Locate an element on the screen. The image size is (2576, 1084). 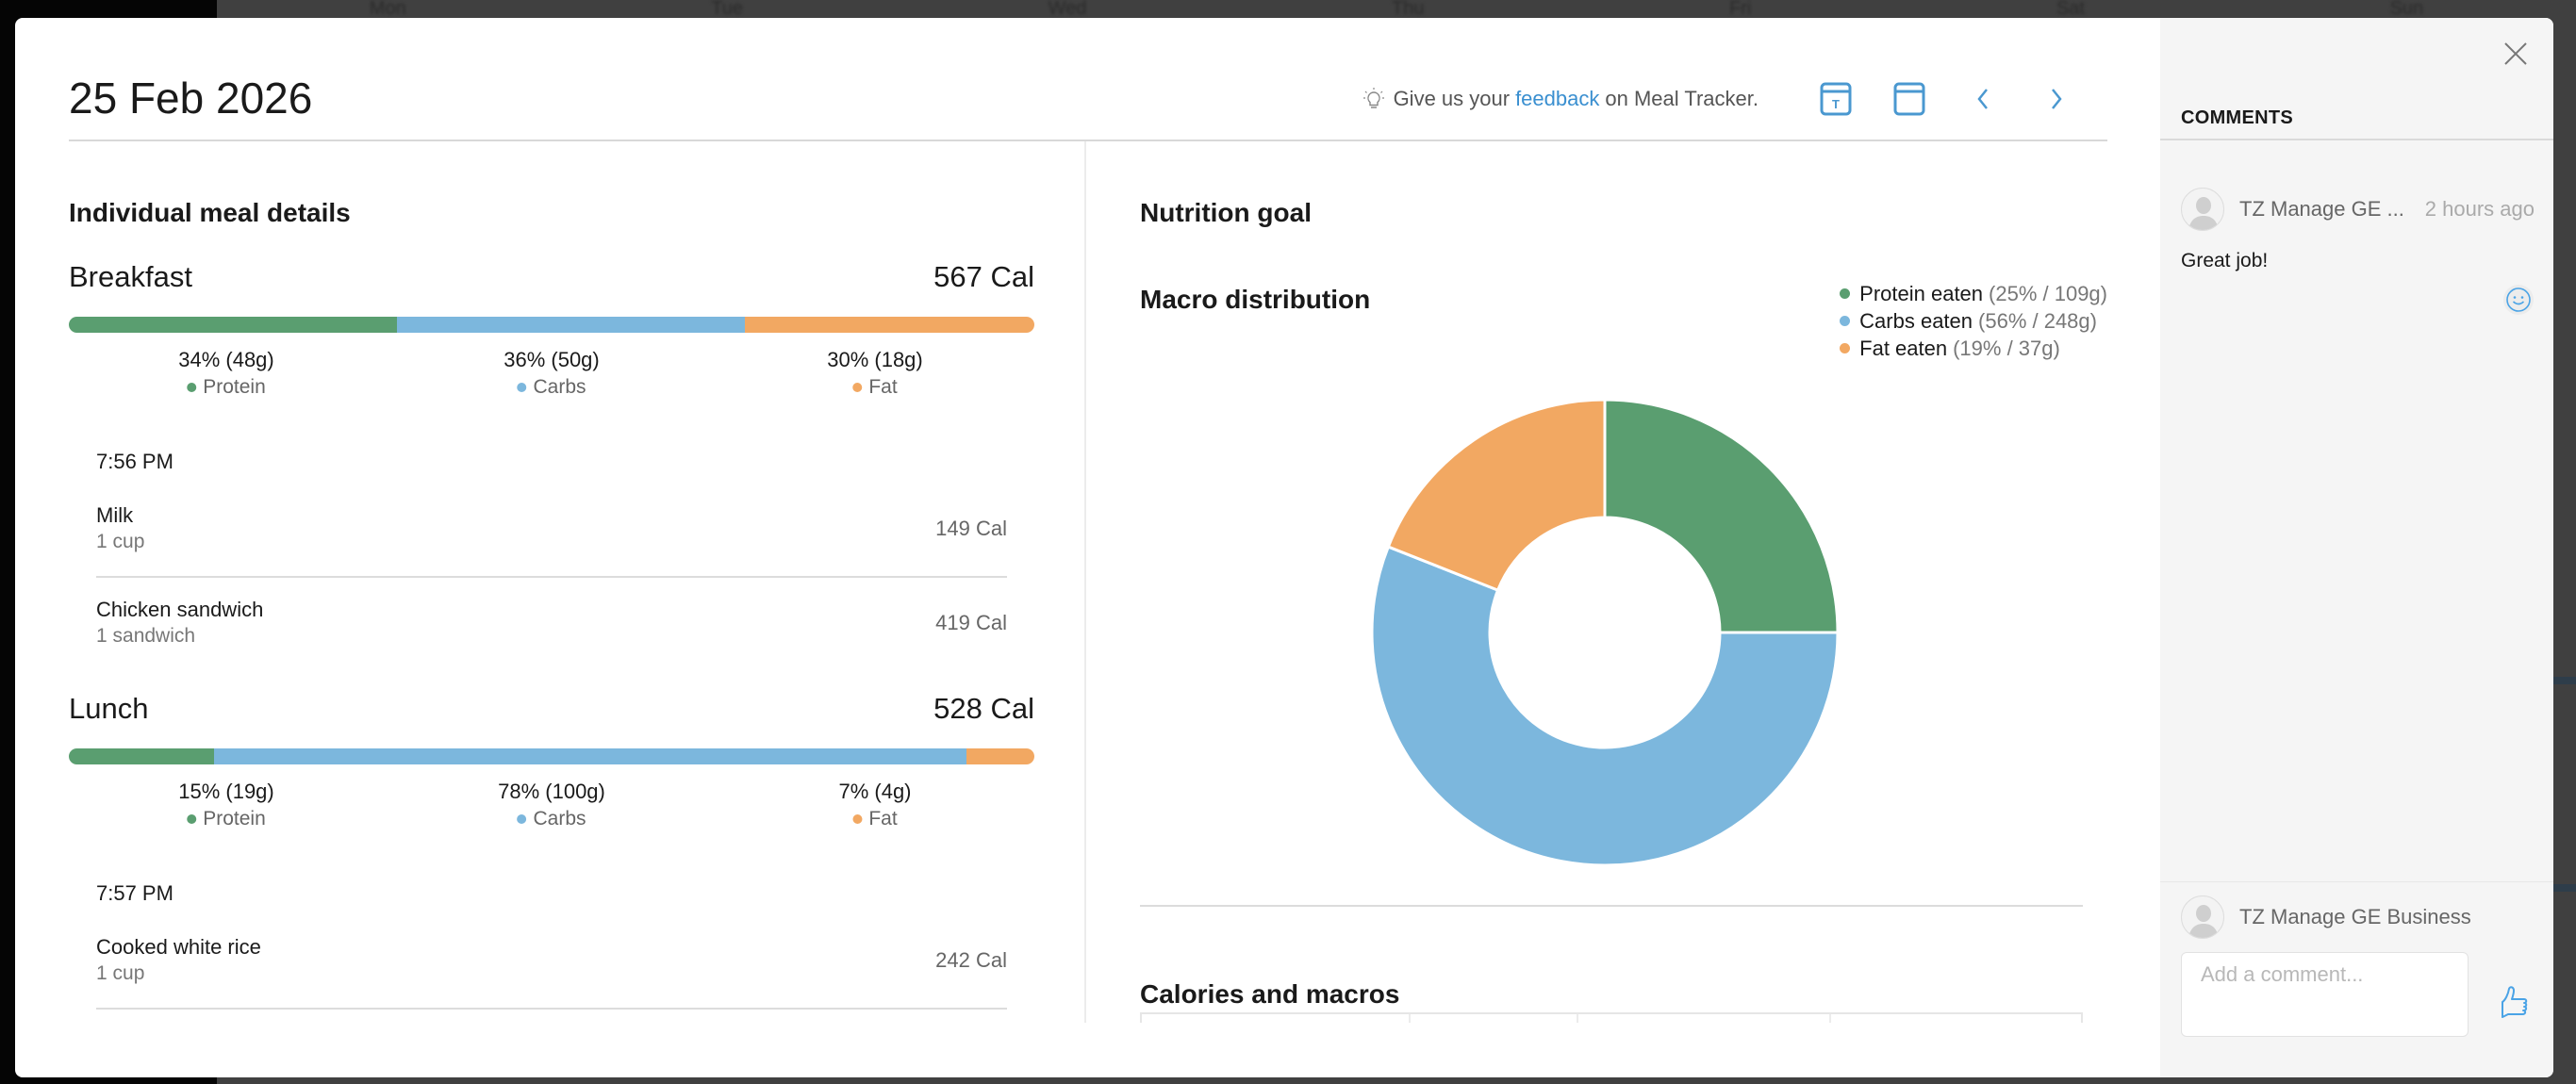
donut-slice-carbs is located at coordinates (1605, 706).